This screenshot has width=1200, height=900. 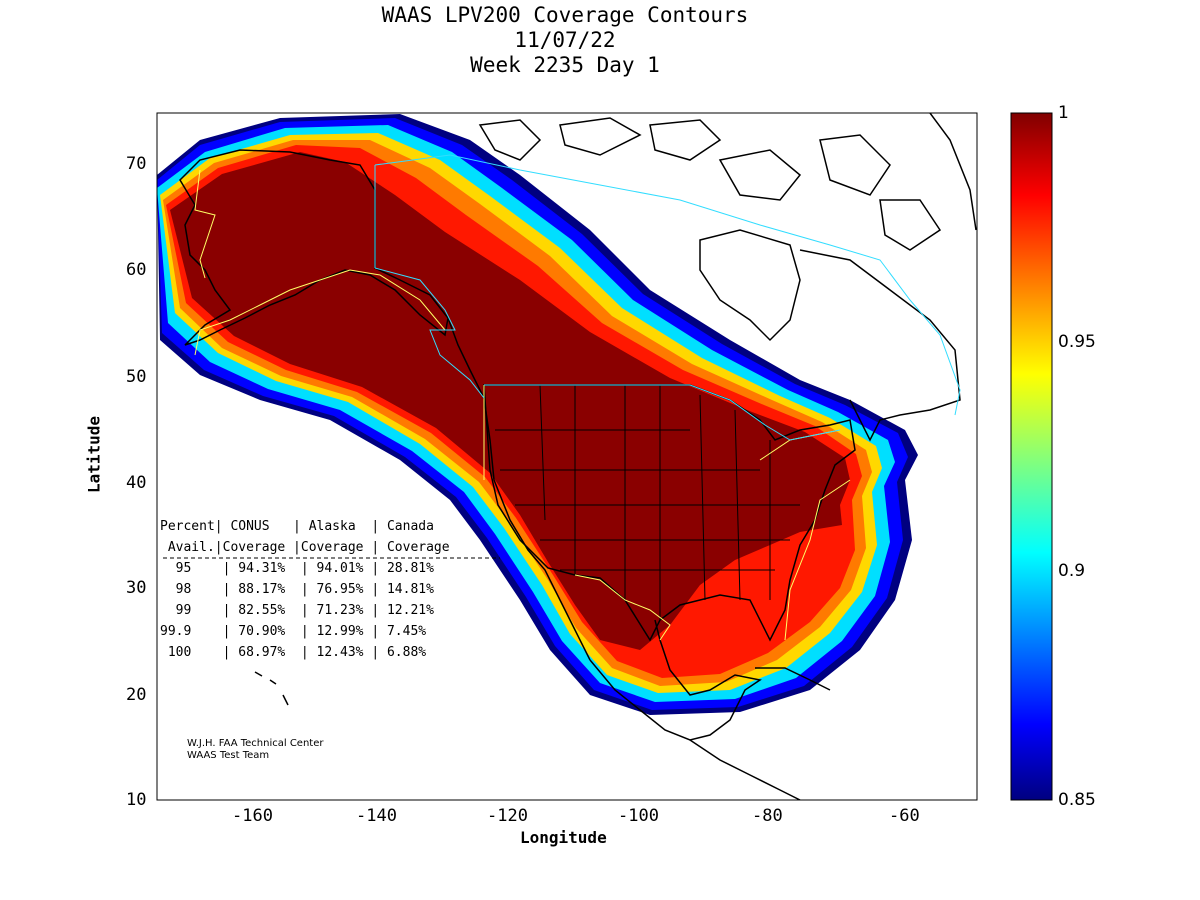 What do you see at coordinates (297, 589) in the screenshot?
I see `stats-row: 98 | 88.17% | 76.95% | 14.81%` at bounding box center [297, 589].